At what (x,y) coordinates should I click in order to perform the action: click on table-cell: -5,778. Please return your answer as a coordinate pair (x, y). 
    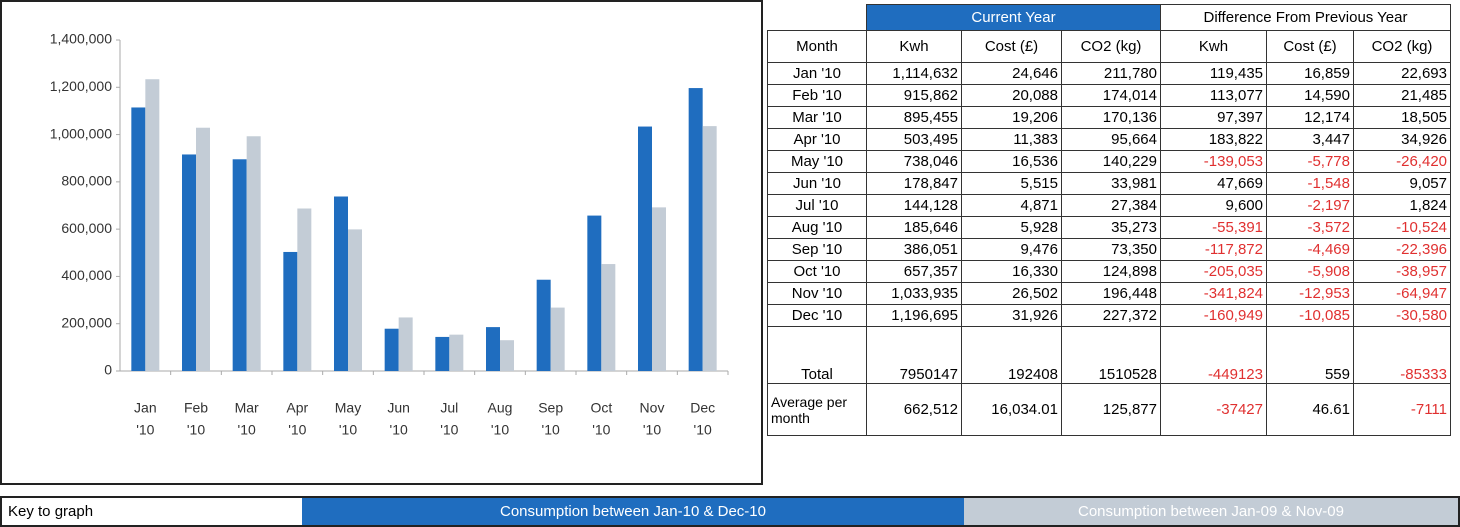
    Looking at the image, I should click on (1310, 161).